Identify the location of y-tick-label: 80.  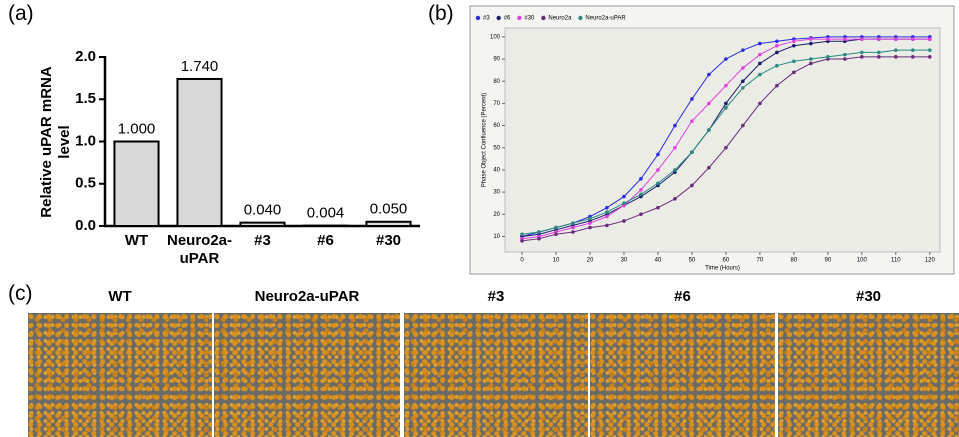
(496, 82).